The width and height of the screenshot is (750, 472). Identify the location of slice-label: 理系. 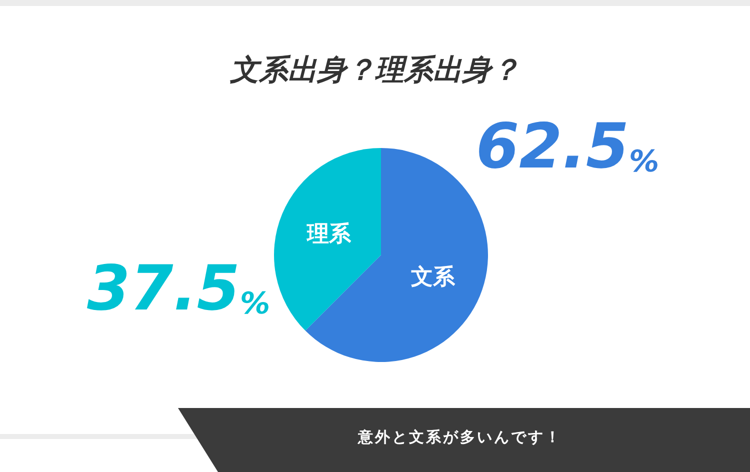
(329, 233).